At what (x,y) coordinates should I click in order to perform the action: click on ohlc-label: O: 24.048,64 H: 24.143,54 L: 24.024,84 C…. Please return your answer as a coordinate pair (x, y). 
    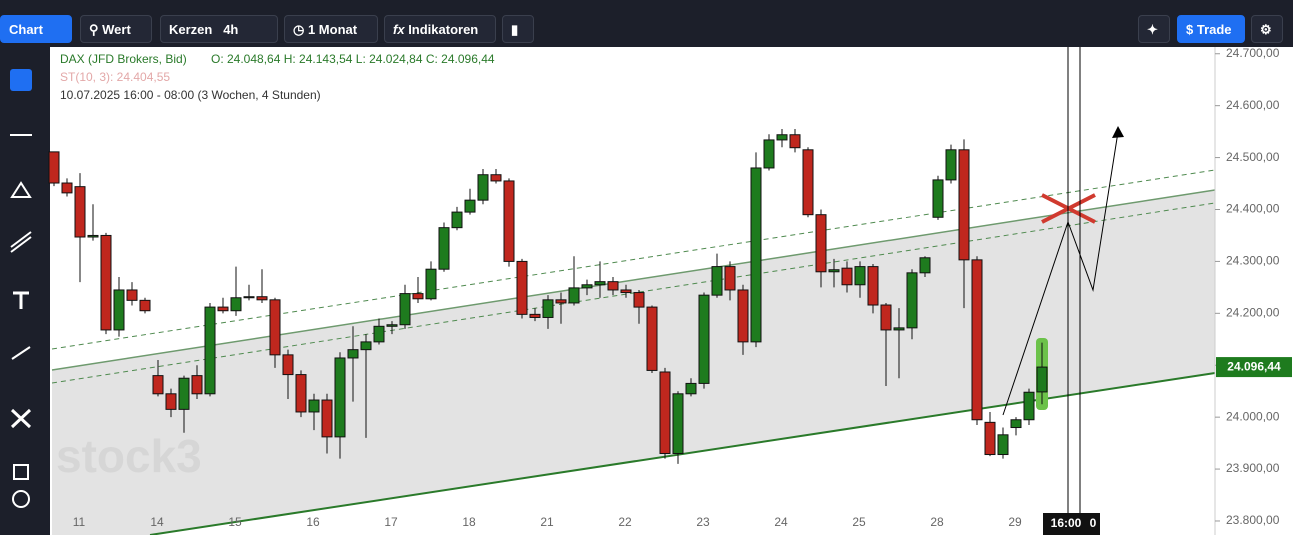
    Looking at the image, I should click on (353, 59).